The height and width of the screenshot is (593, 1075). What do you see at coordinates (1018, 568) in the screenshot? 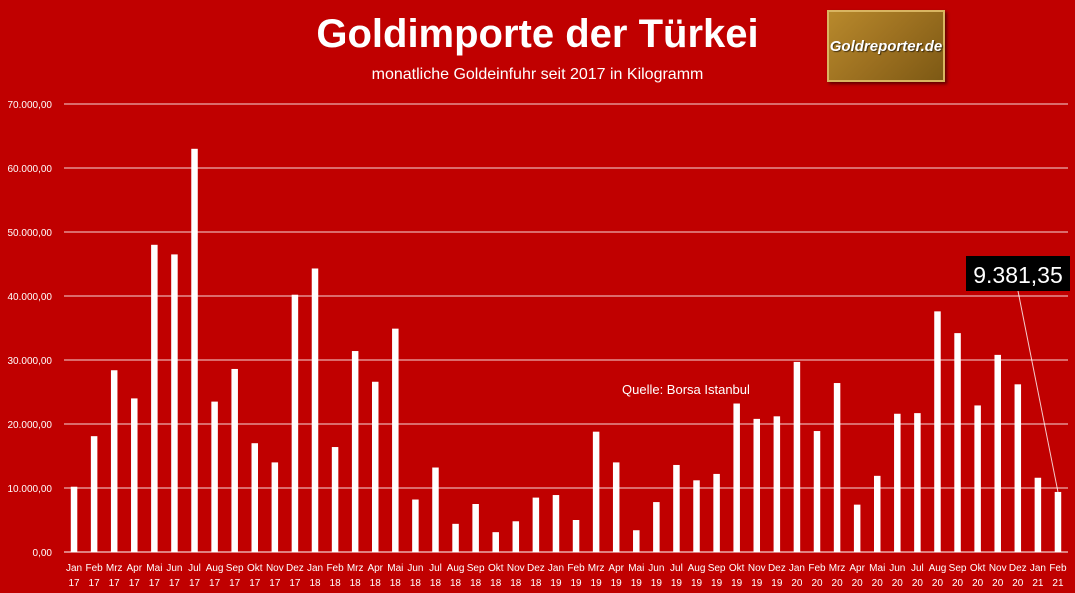
I see `x-tick-label-month: Dez` at bounding box center [1018, 568].